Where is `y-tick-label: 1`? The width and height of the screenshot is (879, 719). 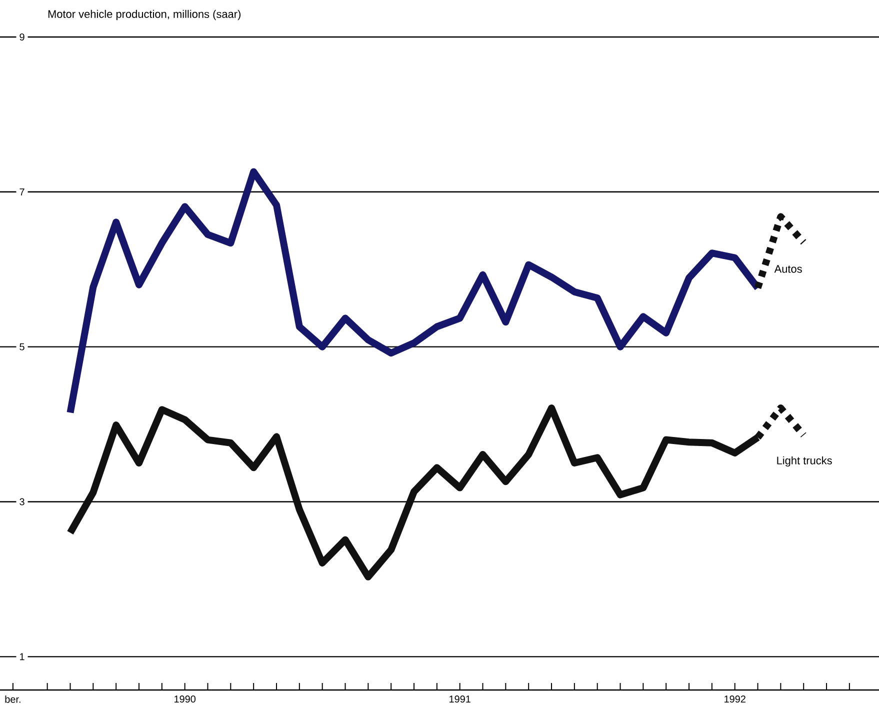 y-tick-label: 1 is located at coordinates (22, 656).